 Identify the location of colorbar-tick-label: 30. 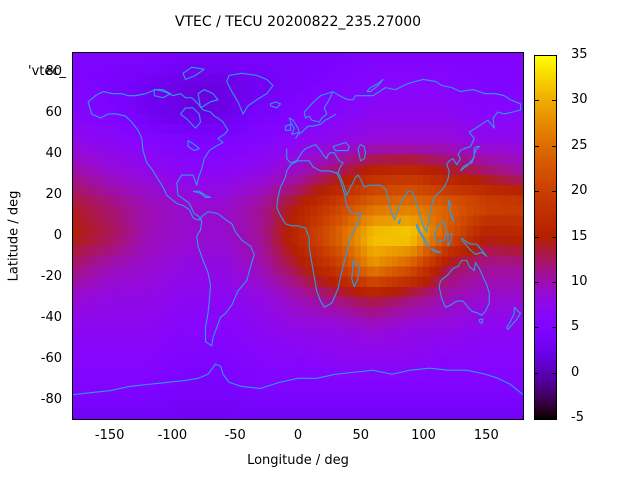
(579, 100).